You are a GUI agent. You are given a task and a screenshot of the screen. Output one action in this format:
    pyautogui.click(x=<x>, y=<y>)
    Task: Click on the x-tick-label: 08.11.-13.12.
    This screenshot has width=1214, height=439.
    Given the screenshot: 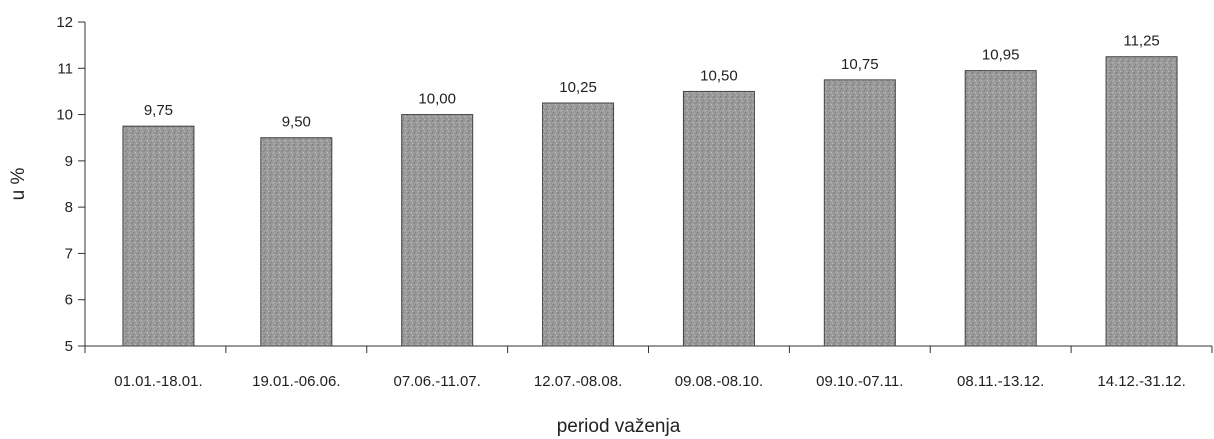 What is the action you would take?
    pyautogui.click(x=1000, y=381)
    